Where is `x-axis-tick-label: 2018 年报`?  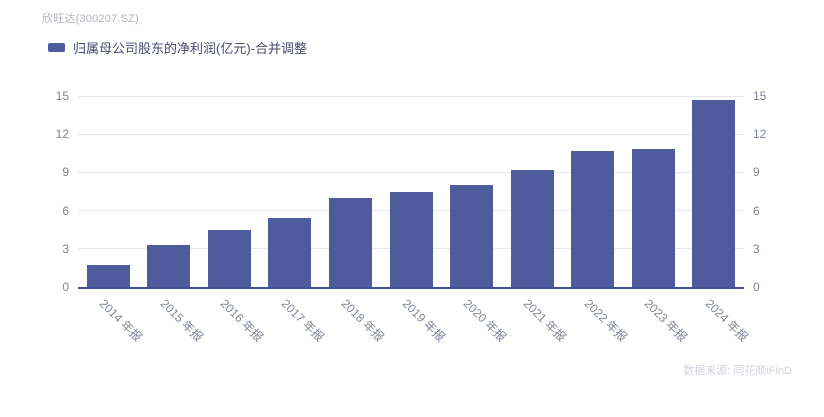
x-axis-tick-label: 2018 年报 is located at coordinates (363, 320).